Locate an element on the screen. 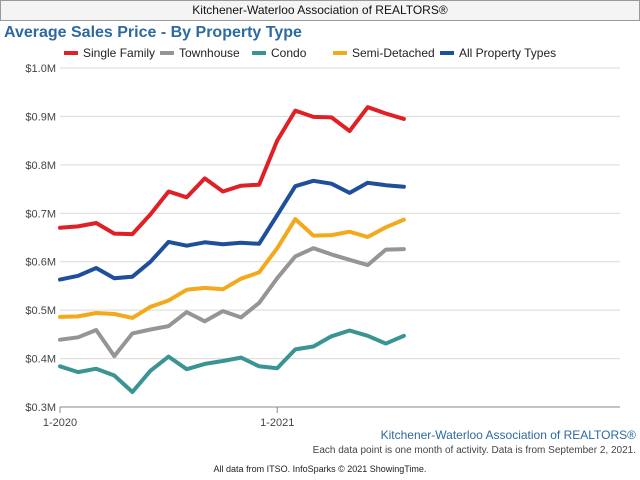 Image resolution: width=640 pixels, height=480 pixels. y-tick-label: $1.0M is located at coordinates (40, 69).